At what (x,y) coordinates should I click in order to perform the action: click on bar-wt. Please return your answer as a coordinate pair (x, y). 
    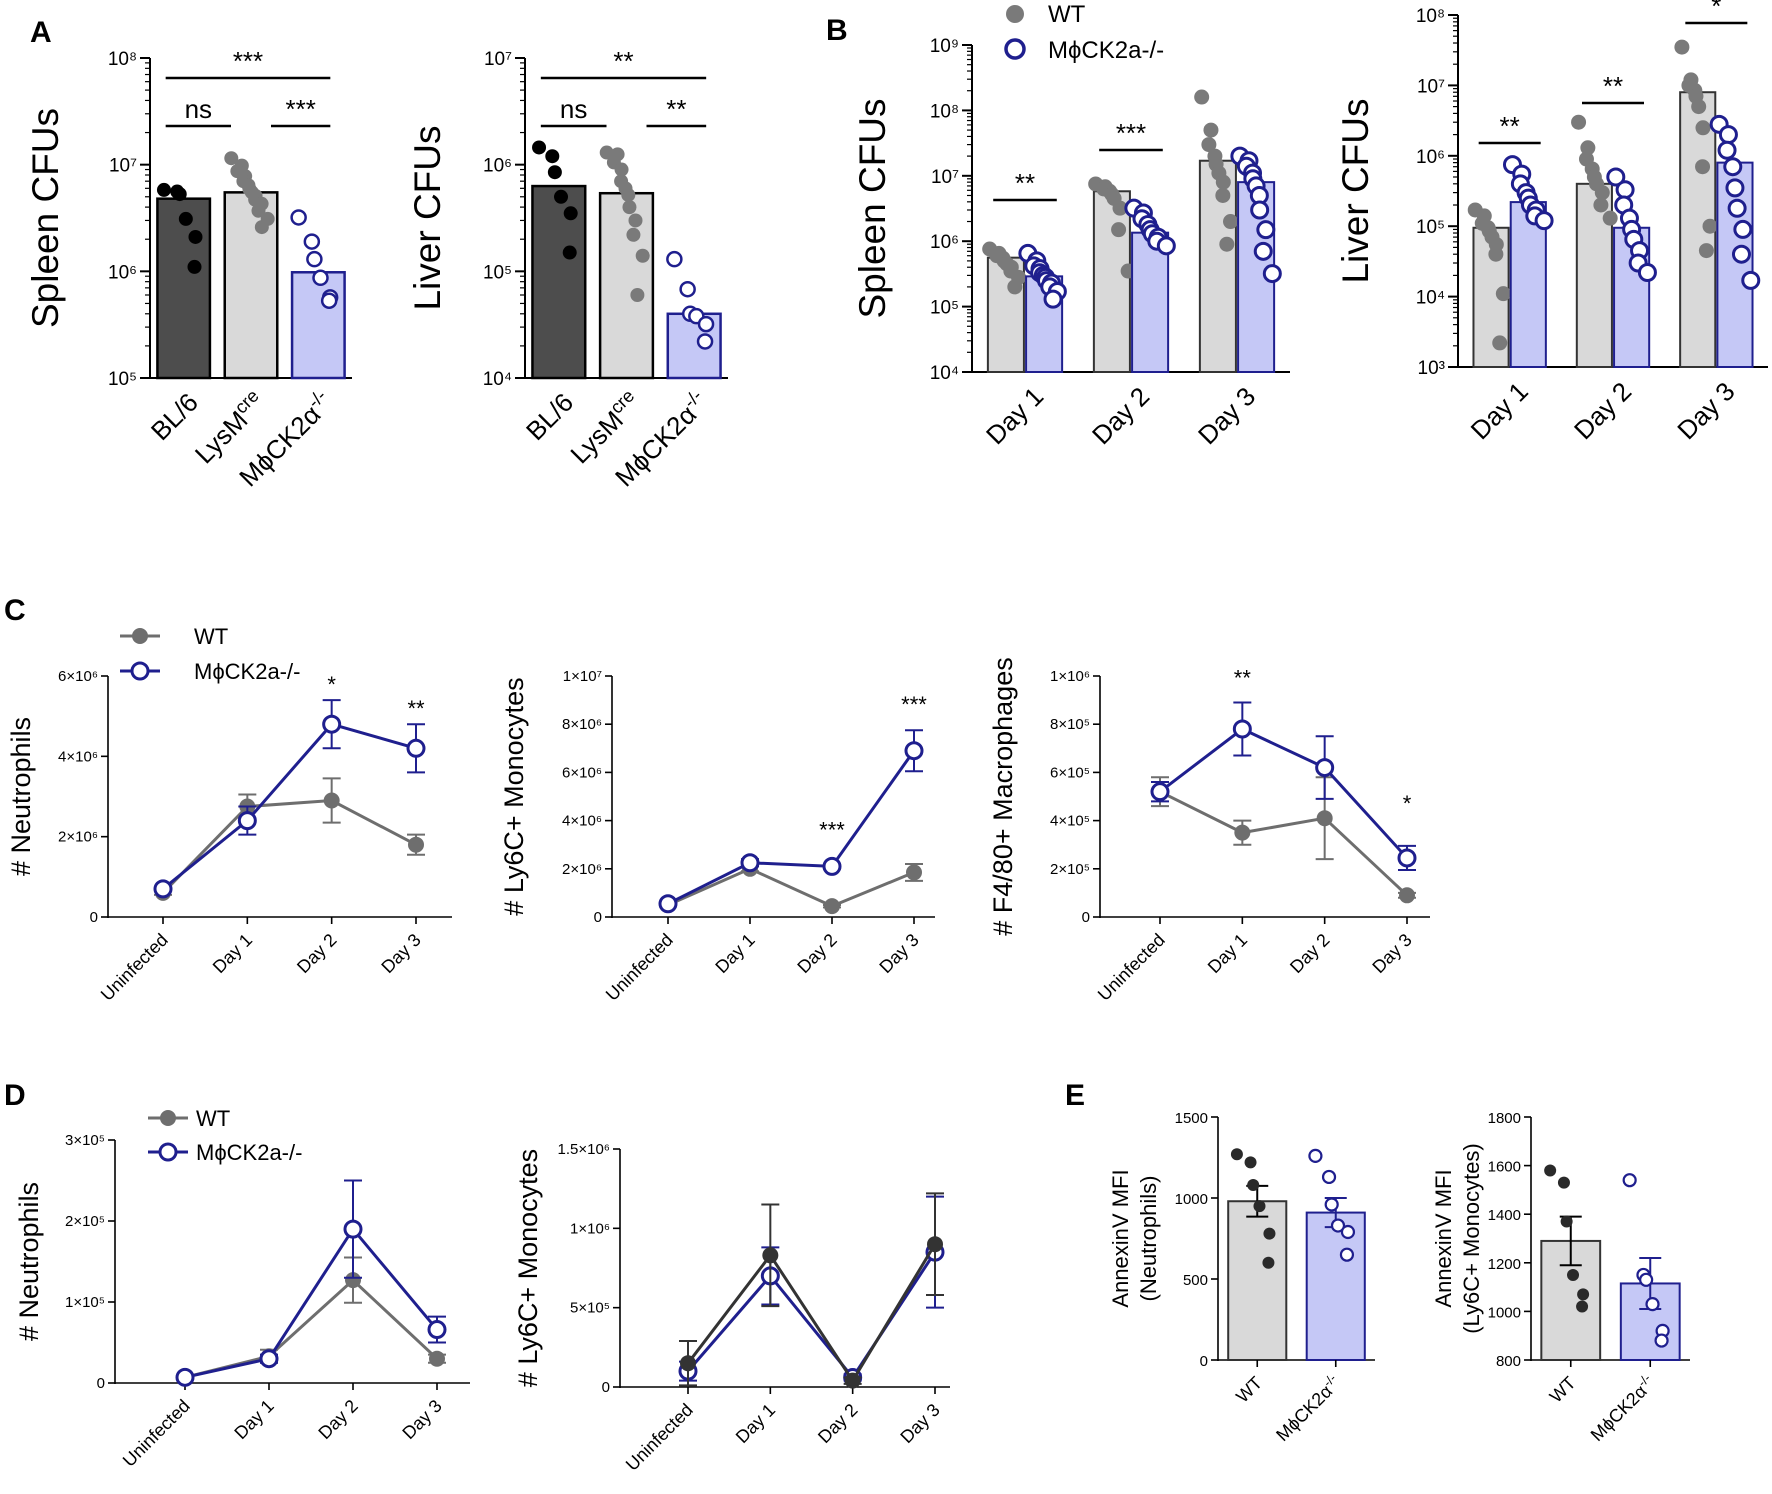
    Looking at the image, I should click on (1111, 281).